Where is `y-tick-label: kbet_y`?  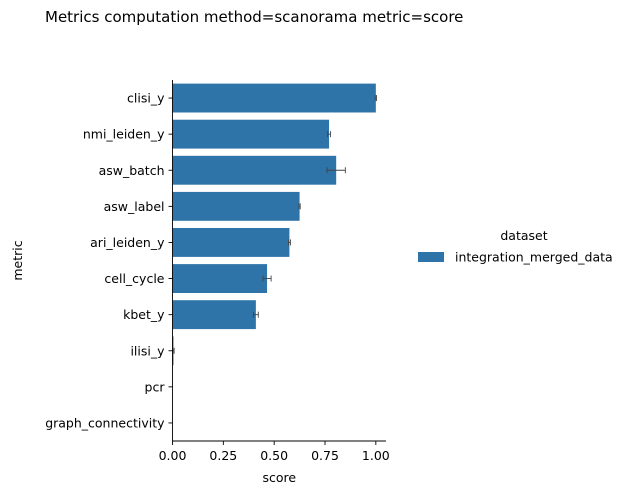 y-tick-label: kbet_y is located at coordinates (144, 314).